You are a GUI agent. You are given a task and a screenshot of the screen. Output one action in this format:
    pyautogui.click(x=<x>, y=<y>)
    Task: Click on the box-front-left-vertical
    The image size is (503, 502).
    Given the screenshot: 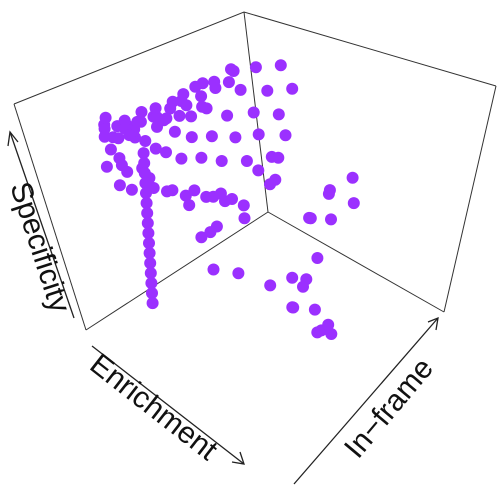 What is the action you would take?
    pyautogui.click(x=50, y=217)
    